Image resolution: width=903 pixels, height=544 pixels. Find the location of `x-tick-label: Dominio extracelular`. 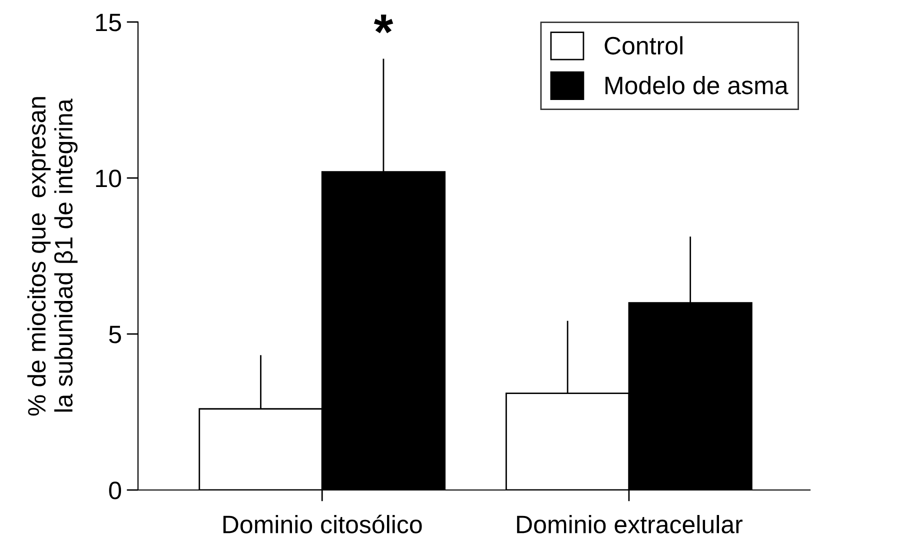

x-tick-label: Dominio extracelular is located at coordinates (629, 524).